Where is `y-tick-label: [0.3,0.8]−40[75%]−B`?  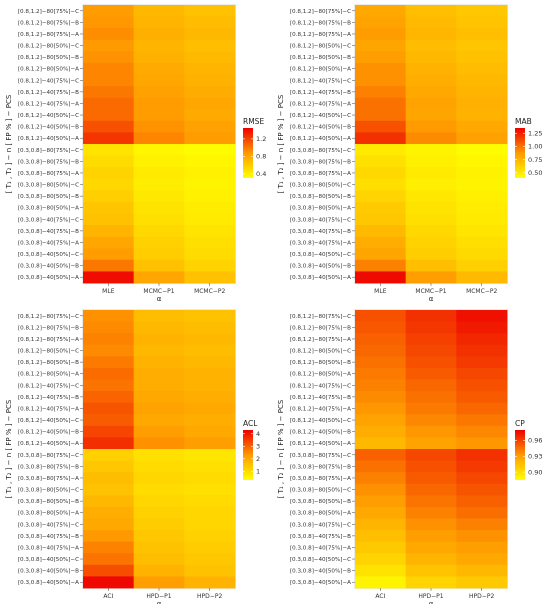
y-tick-label: [0.3,0.8]−40[75%]−B is located at coordinates (320, 232).